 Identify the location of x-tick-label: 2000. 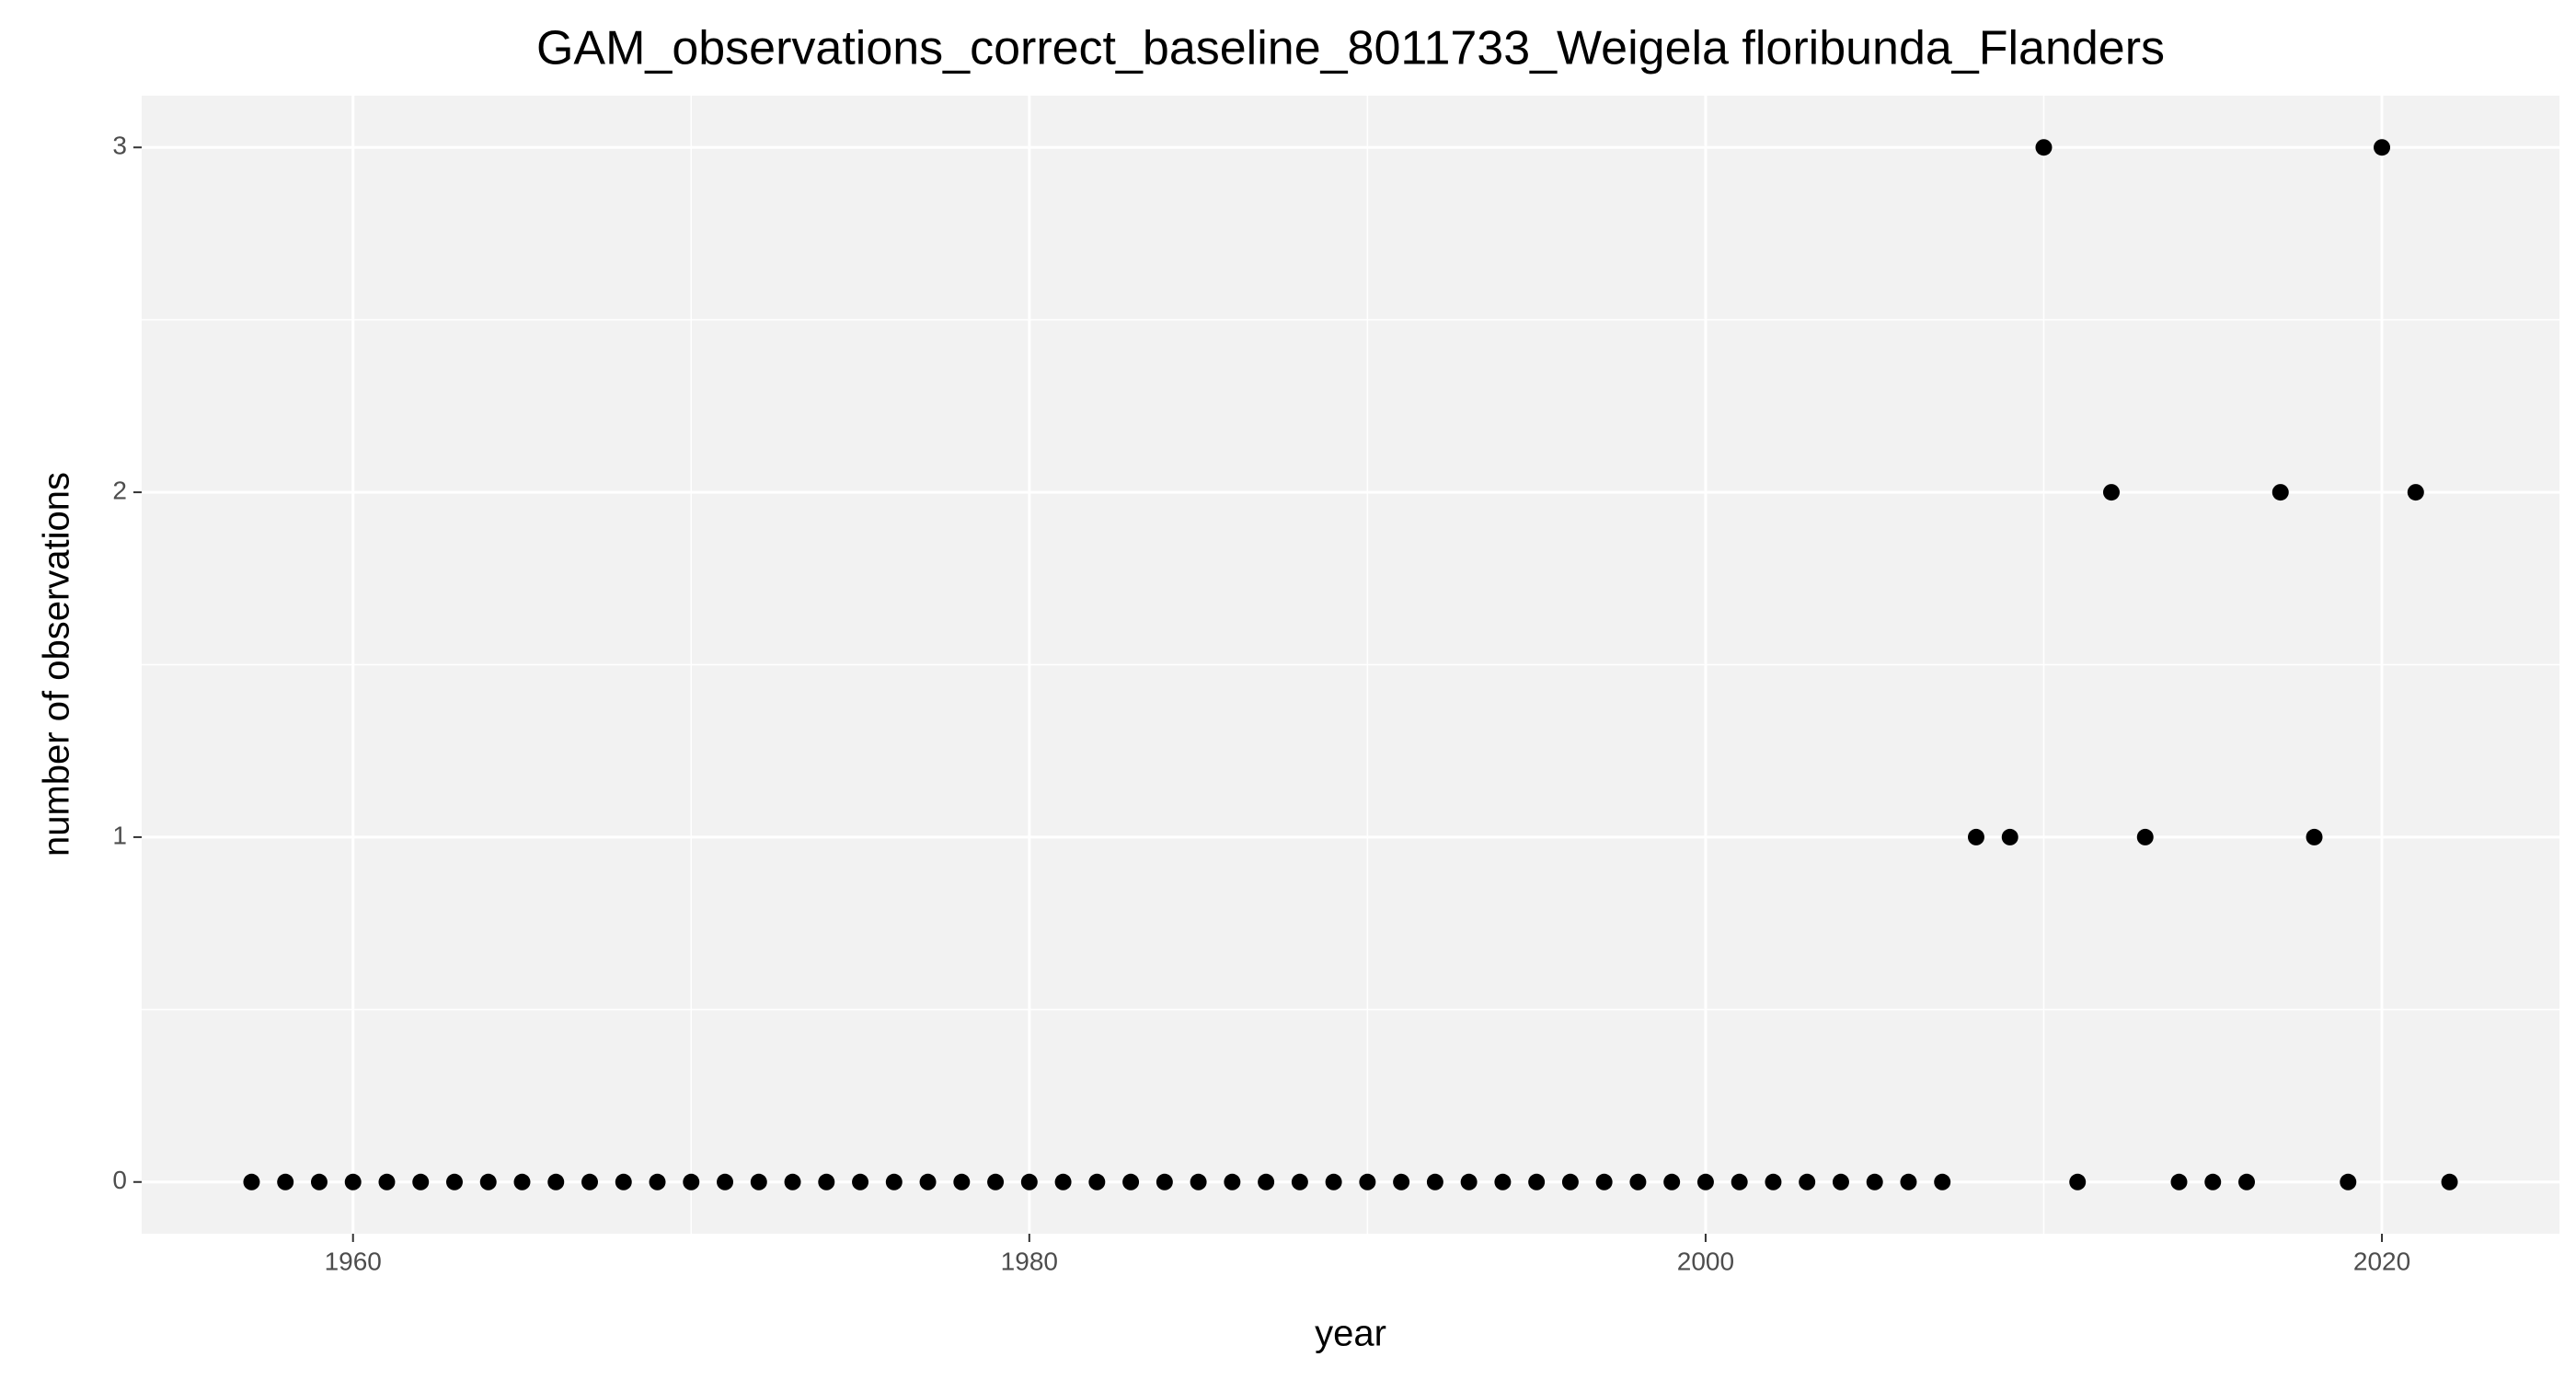
(1705, 1261).